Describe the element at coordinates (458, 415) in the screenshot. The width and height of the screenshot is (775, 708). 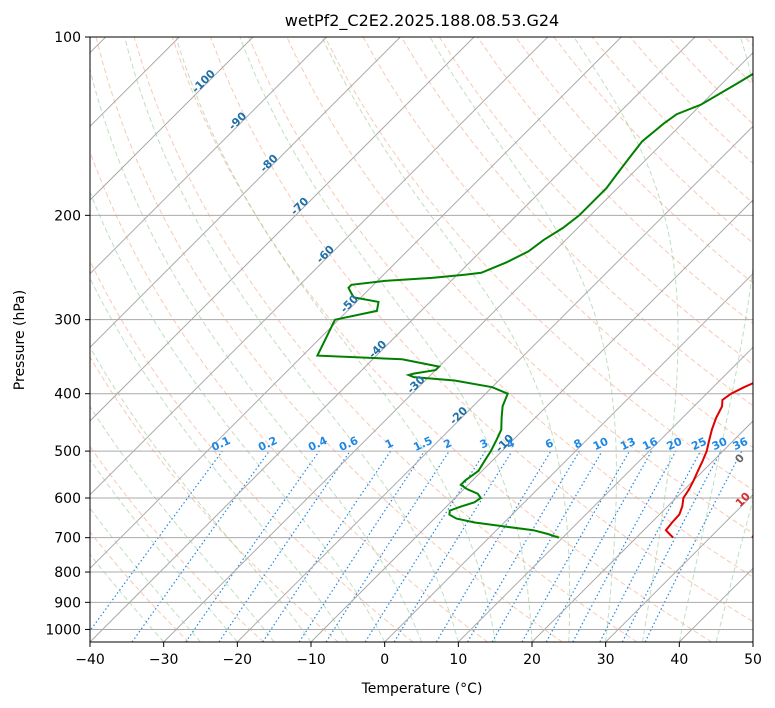
I see `dry-adiabat-label: -20` at that location.